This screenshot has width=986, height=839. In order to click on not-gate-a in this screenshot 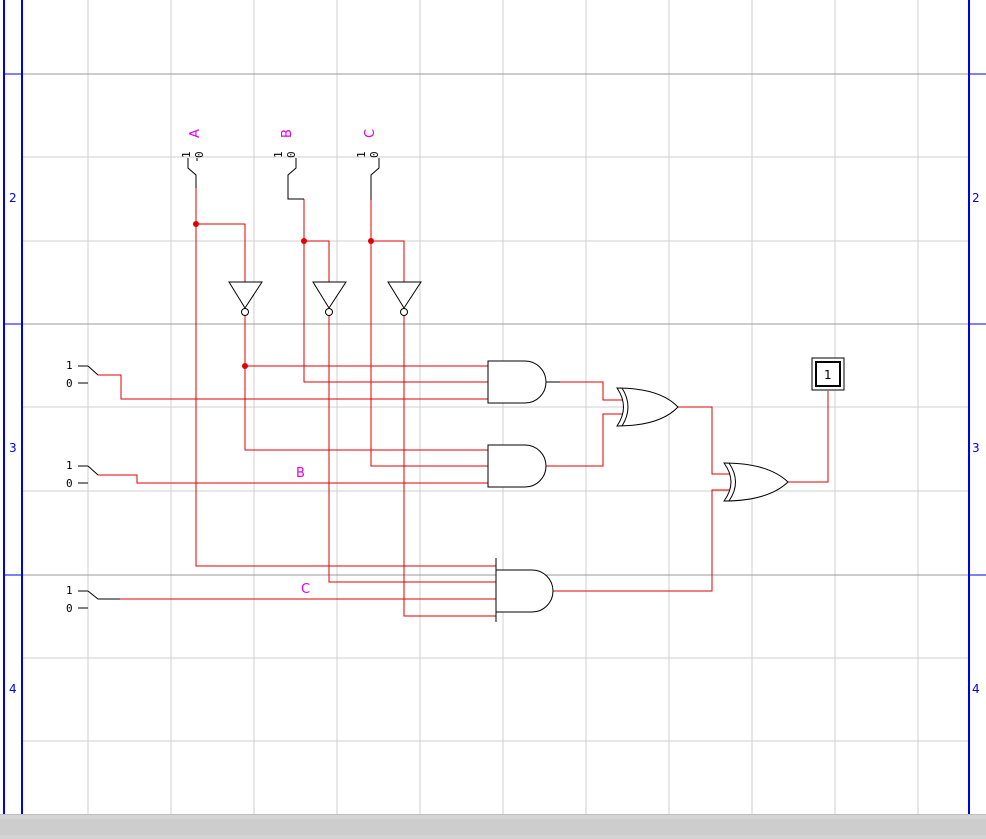, I will do `click(245, 298)`.